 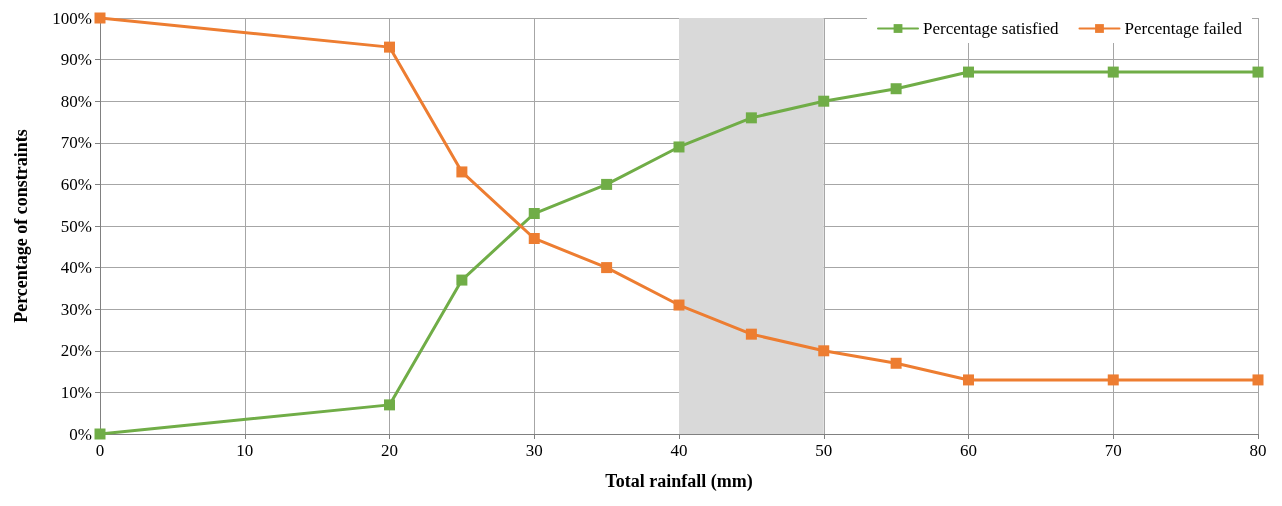 I want to click on x-tick-label: 30, so click(x=534, y=450).